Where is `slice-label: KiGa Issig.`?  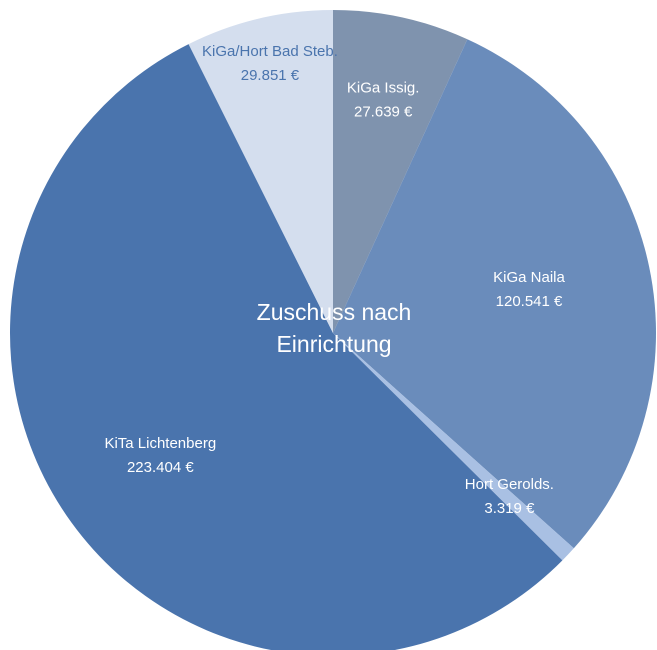
slice-label: KiGa Issig. is located at coordinates (383, 88).